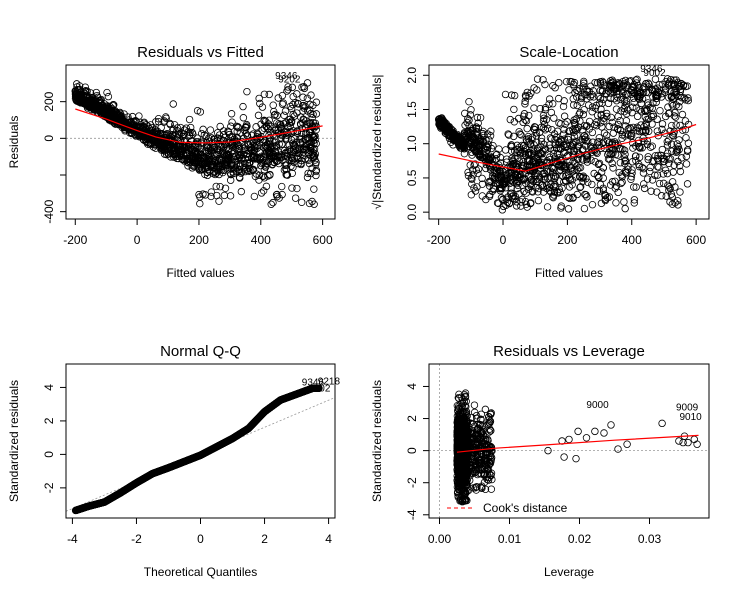 Image resolution: width=738 pixels, height=600 pixels. Describe the element at coordinates (200, 539) in the screenshot. I see `x-tick-label: 0` at that location.